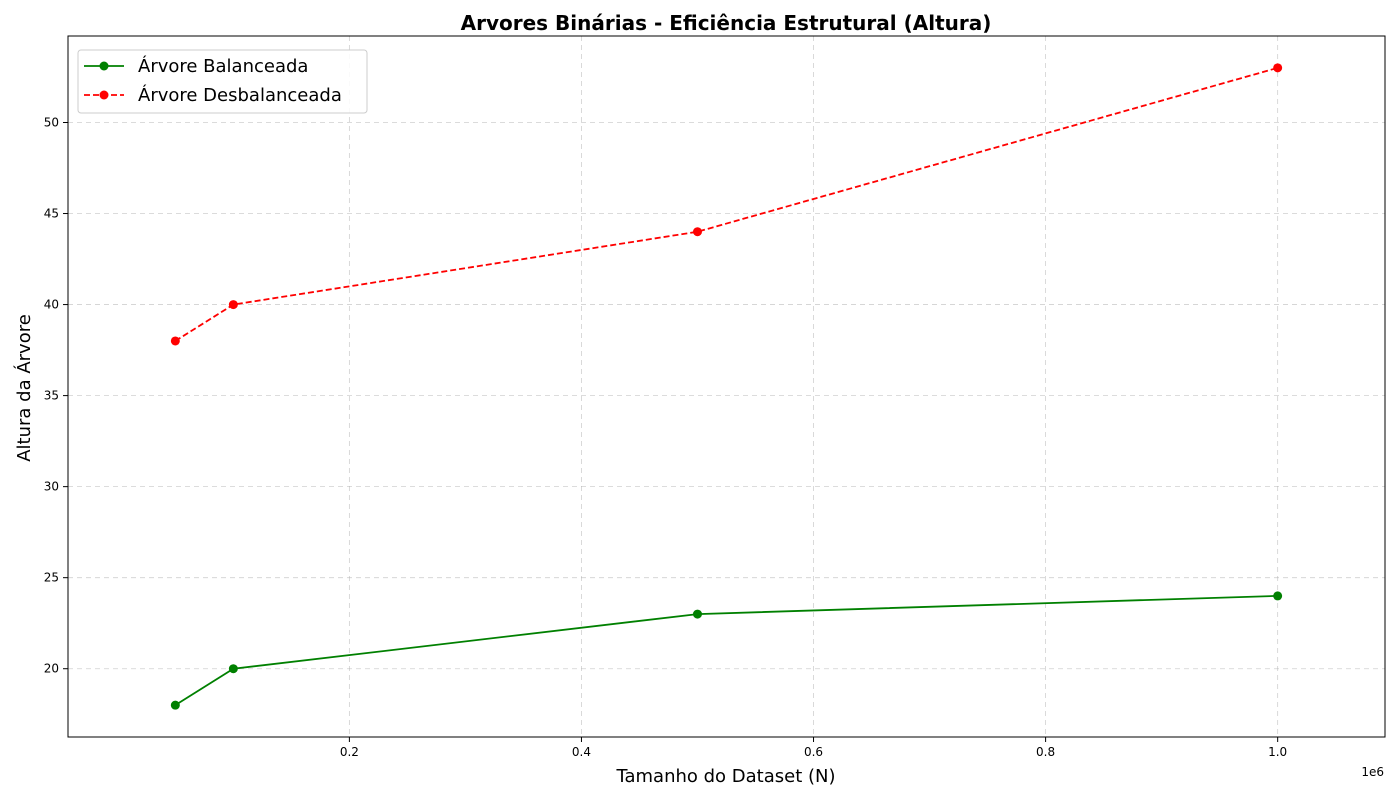  Describe the element at coordinates (51, 578) in the screenshot. I see `y-tick-label: 25` at that location.